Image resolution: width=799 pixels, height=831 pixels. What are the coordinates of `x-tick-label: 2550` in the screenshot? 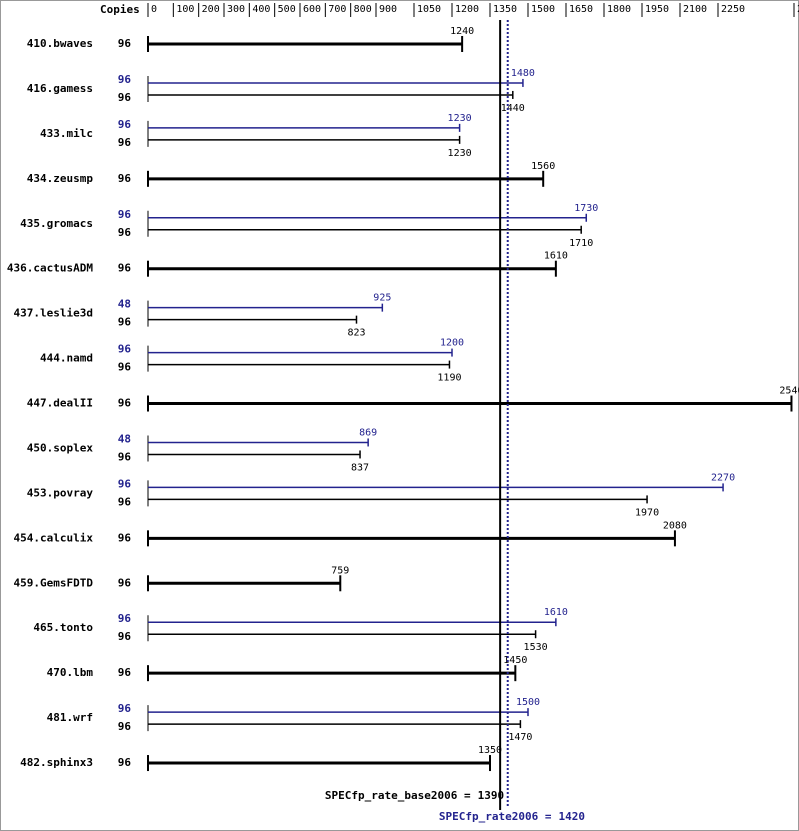 It's located at (798, 9).